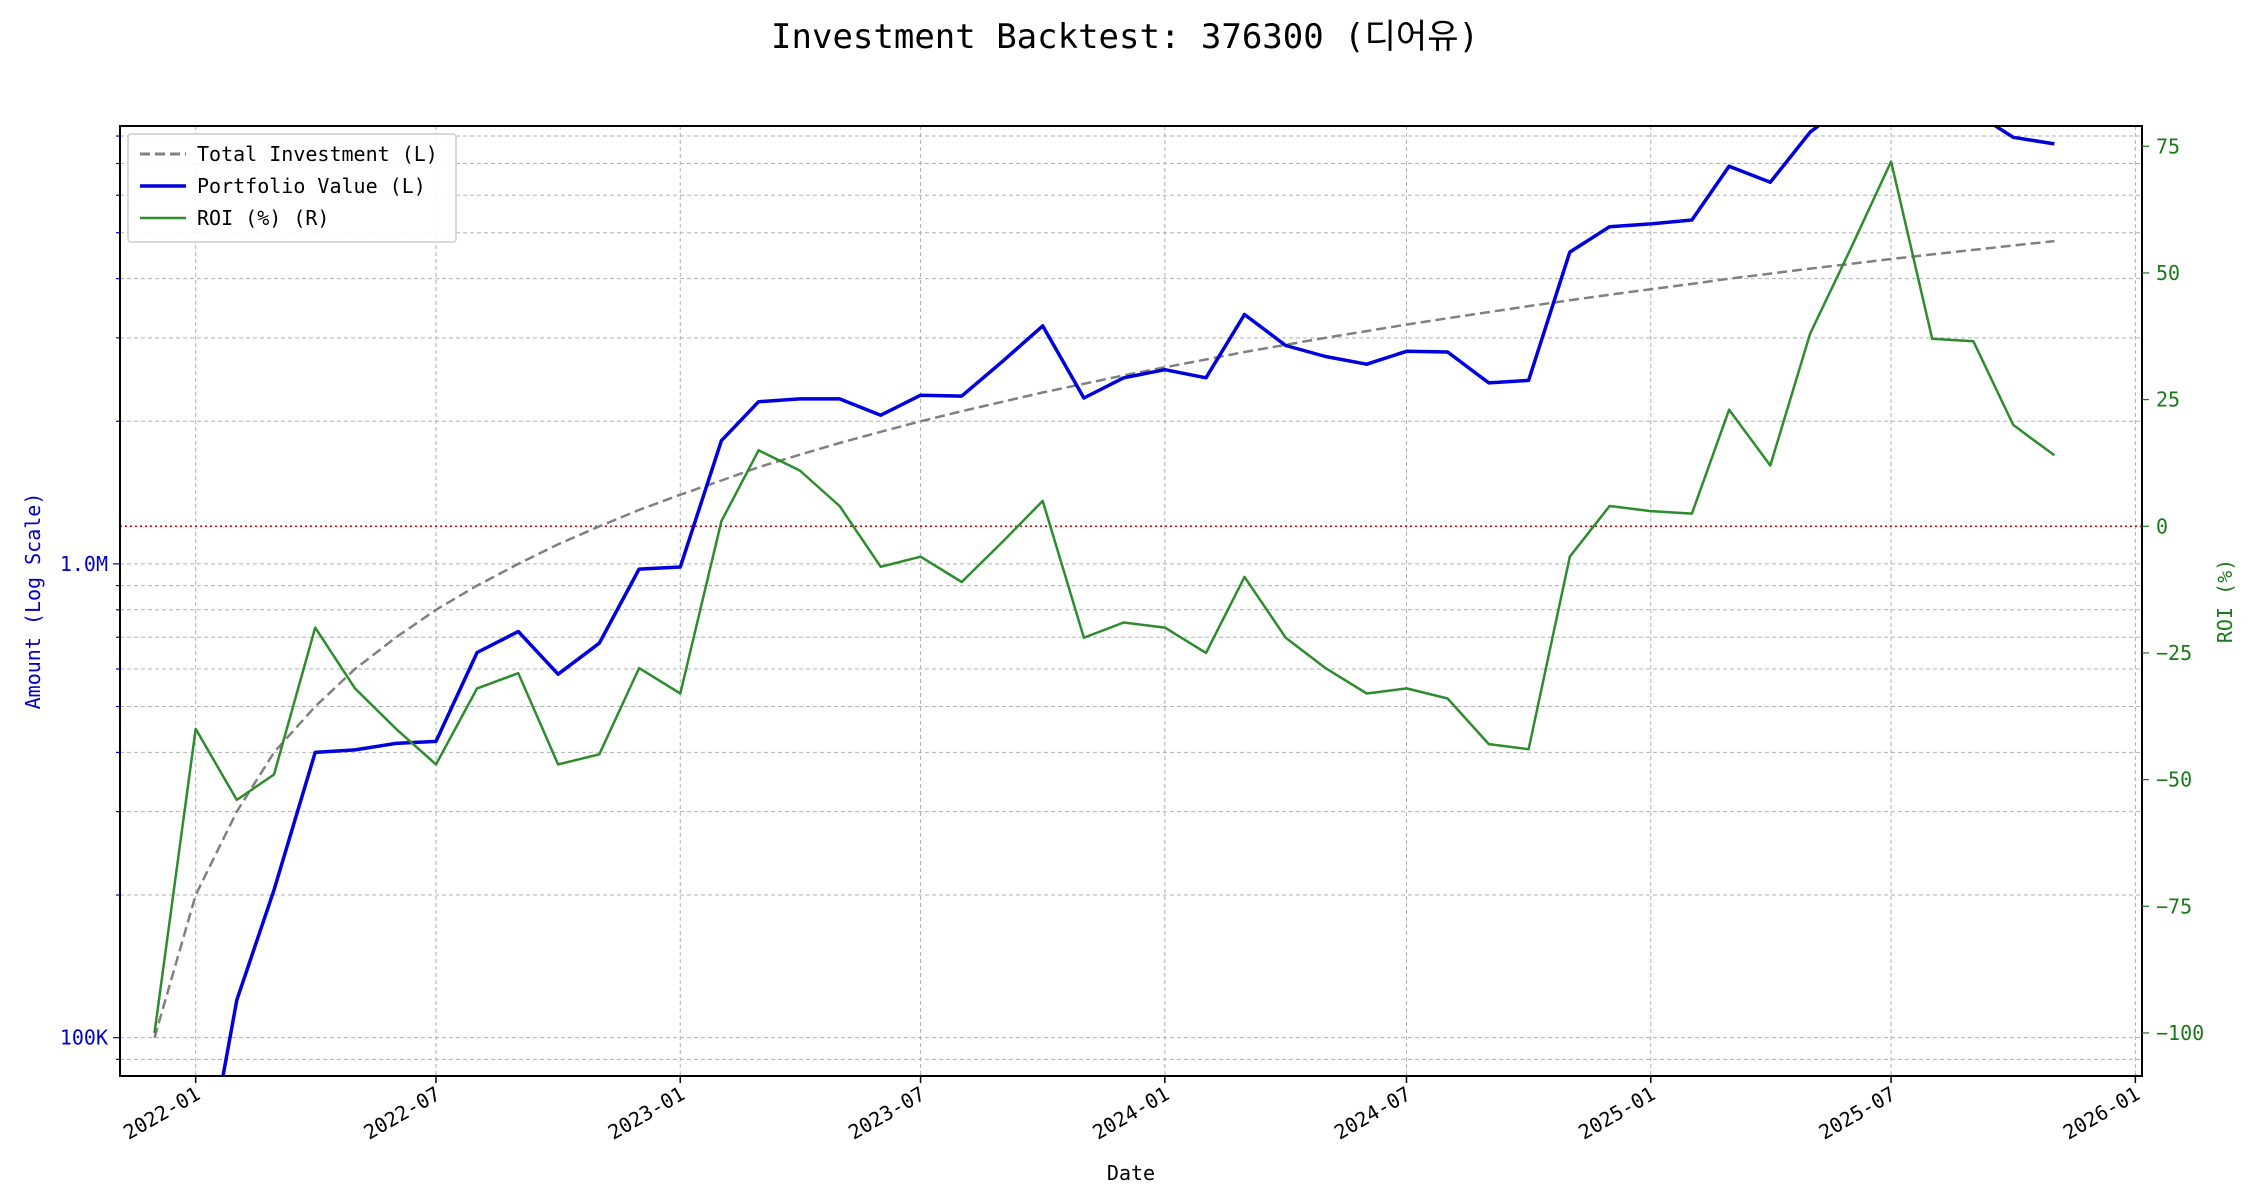 The image size is (2250, 1200). Describe the element at coordinates (1131, 1173) in the screenshot. I see `x-axis-label: Date` at that location.